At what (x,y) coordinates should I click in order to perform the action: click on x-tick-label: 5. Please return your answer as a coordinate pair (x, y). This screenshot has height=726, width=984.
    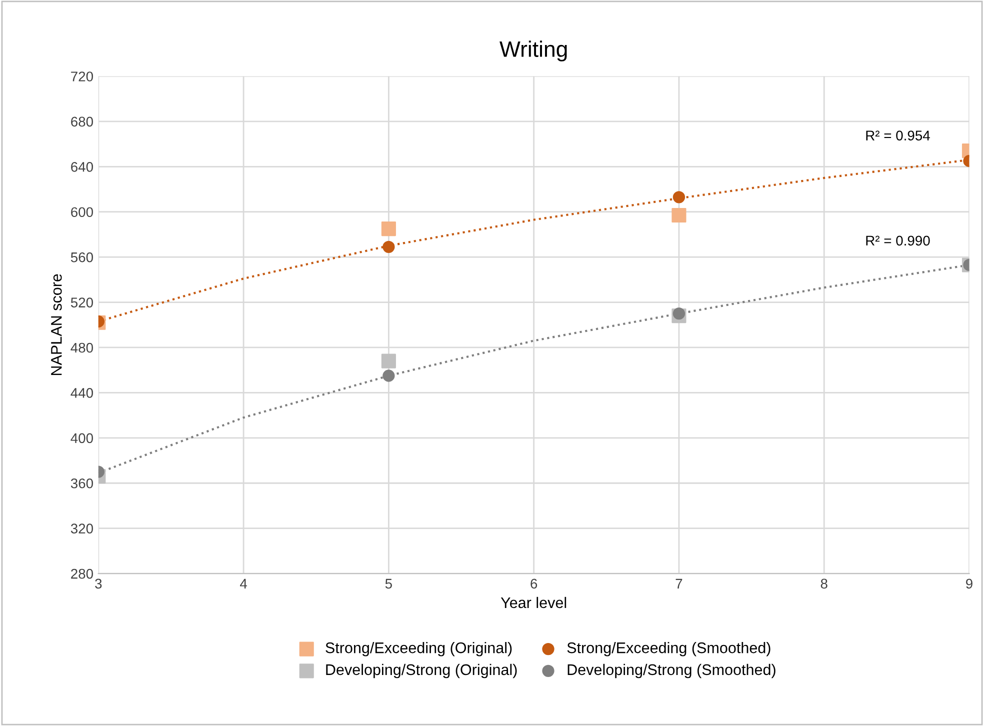
    Looking at the image, I should click on (388, 583).